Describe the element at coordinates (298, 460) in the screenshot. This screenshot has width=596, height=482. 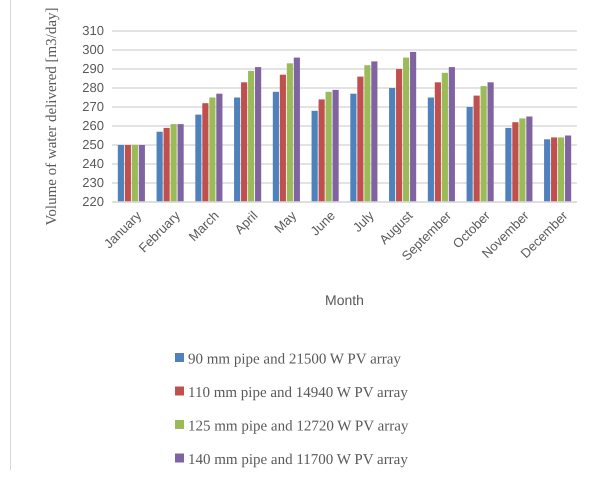
I see `legend-label: 140 mm pipe and 11700 W PV array` at that location.